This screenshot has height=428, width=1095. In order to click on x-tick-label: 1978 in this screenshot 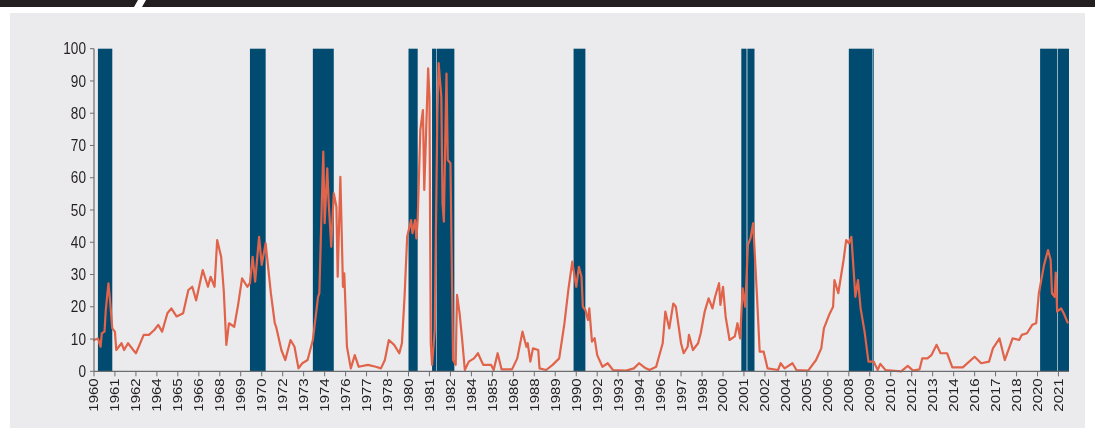, I will do `click(387, 395)`.